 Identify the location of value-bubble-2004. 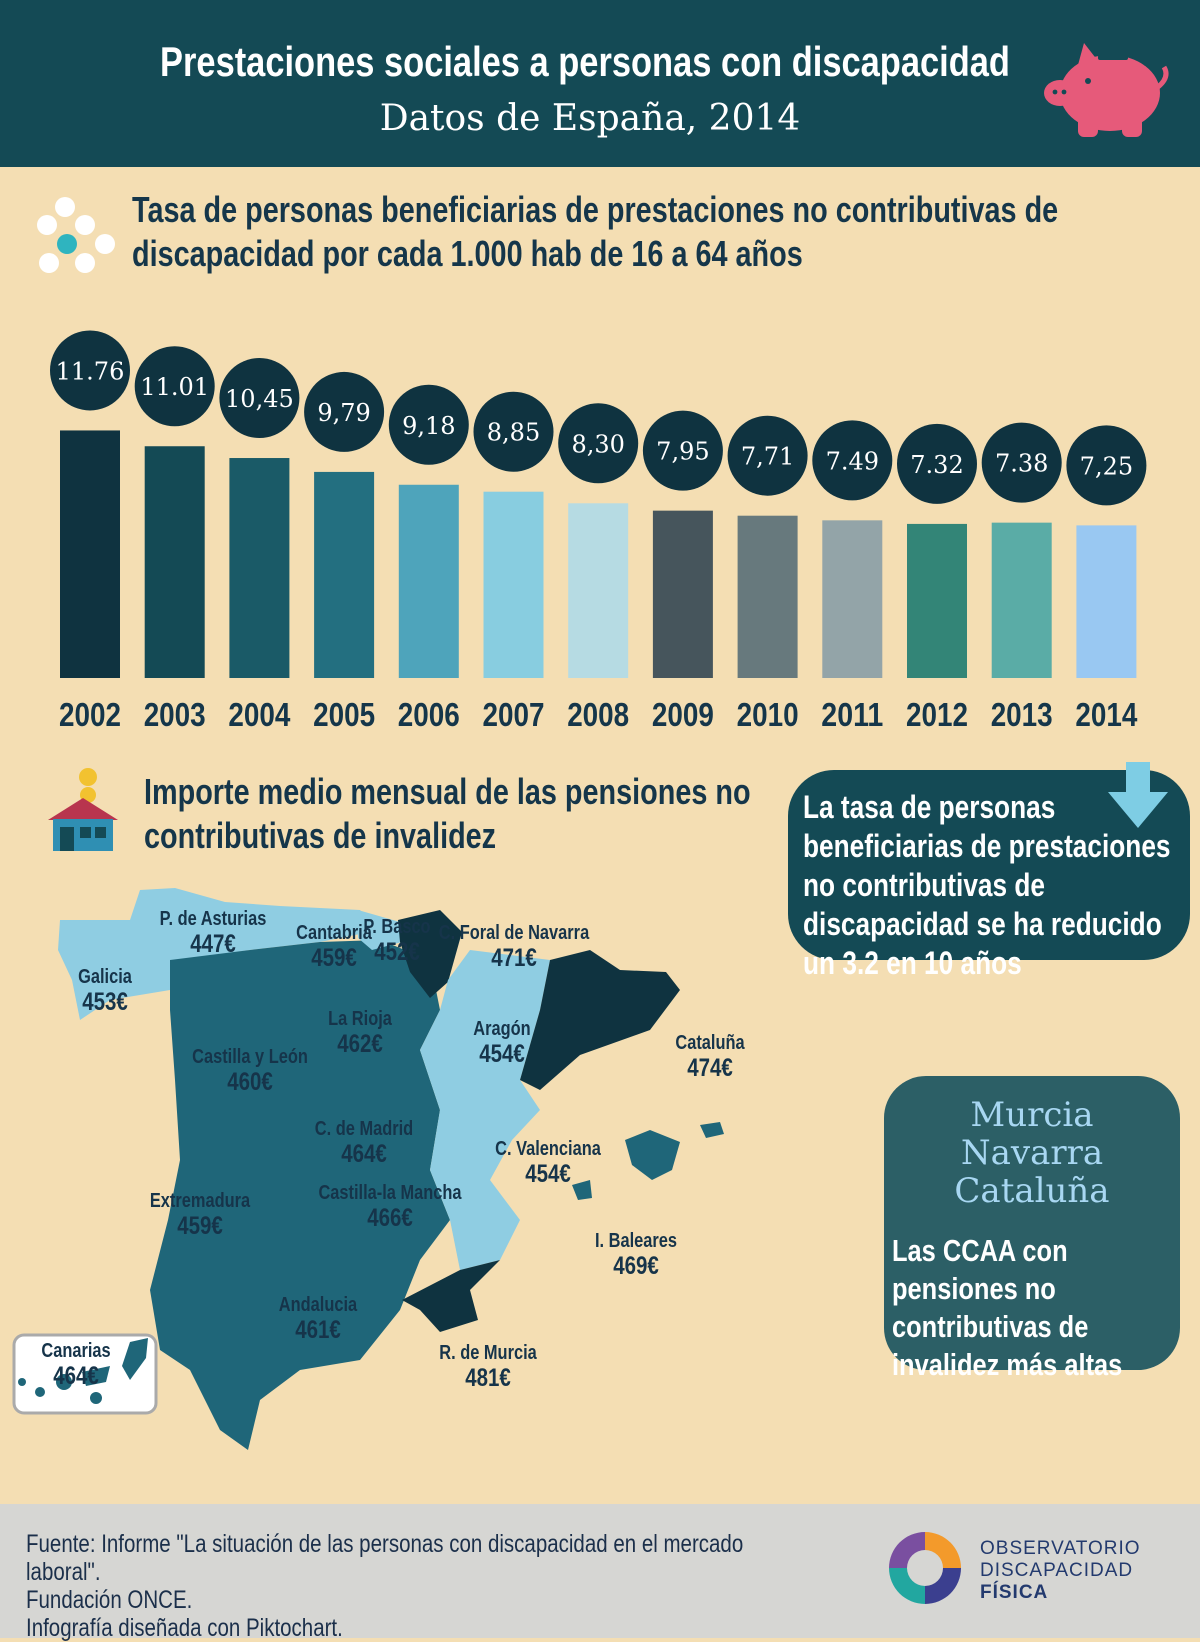
(259, 398).